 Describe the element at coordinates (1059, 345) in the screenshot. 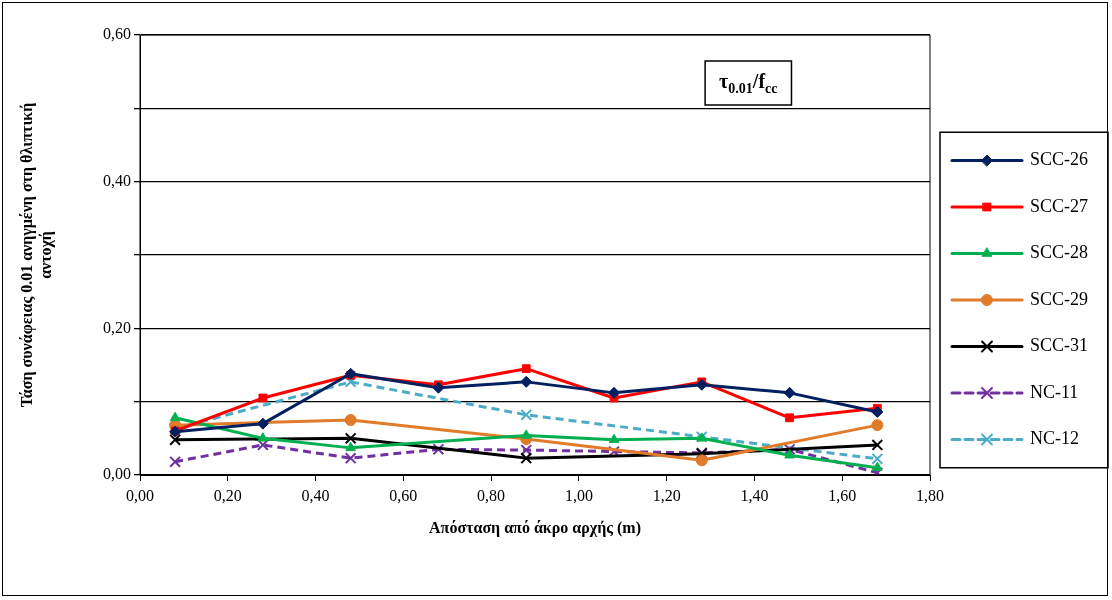

I see `legend-label: SCC-31` at that location.